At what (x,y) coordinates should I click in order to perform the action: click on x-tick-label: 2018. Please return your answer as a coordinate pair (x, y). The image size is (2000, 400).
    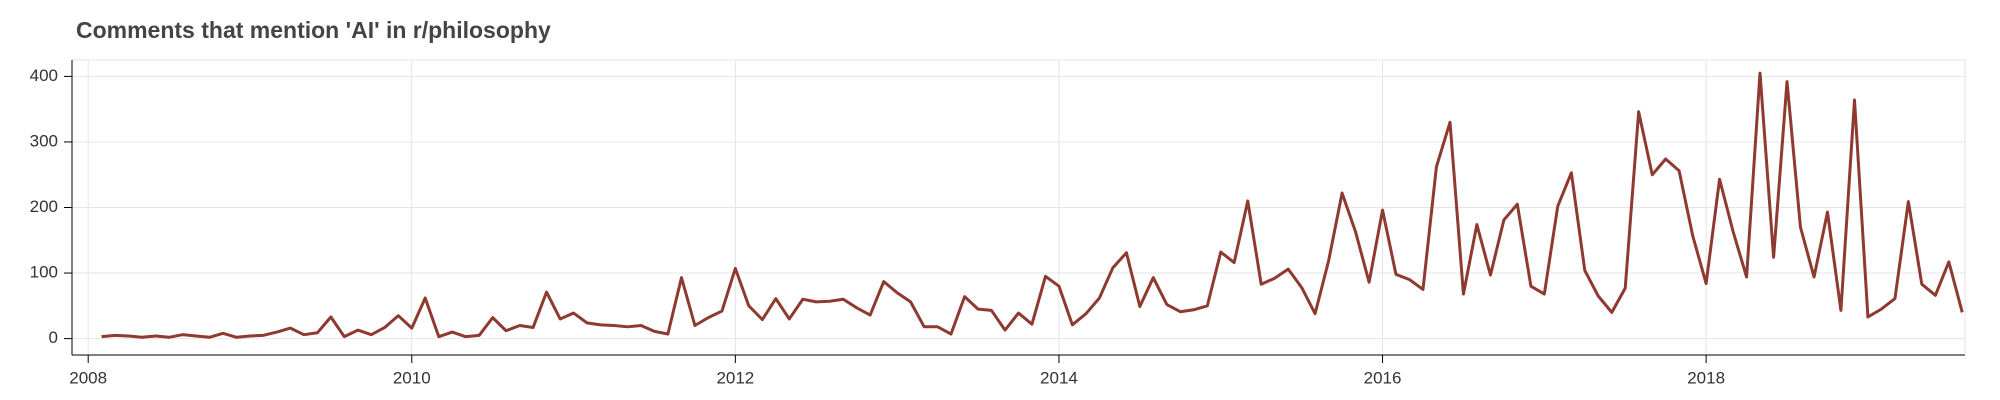
    Looking at the image, I should click on (1706, 377).